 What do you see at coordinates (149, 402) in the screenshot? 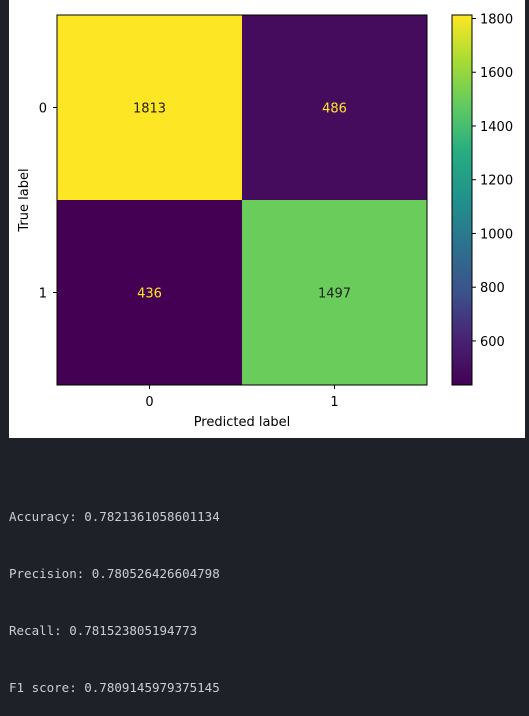
I see `x-tick-label: 0` at bounding box center [149, 402].